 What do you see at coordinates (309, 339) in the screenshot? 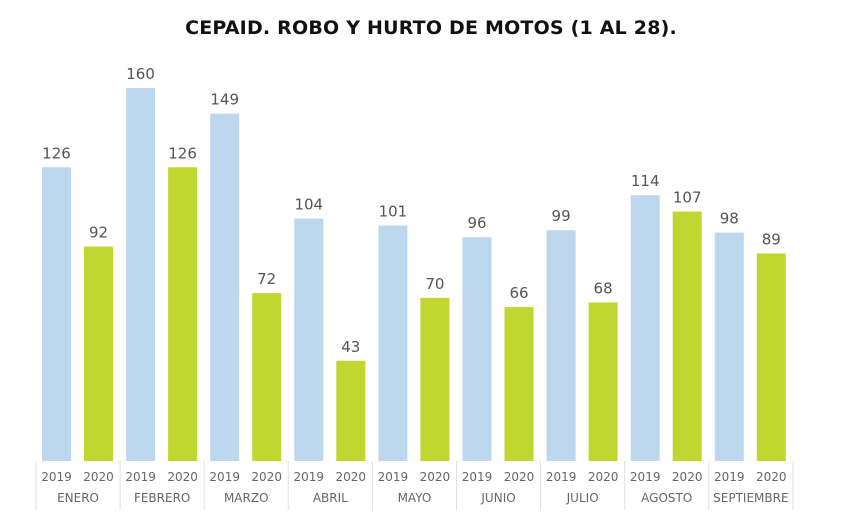
I see `bar-2019-abril` at bounding box center [309, 339].